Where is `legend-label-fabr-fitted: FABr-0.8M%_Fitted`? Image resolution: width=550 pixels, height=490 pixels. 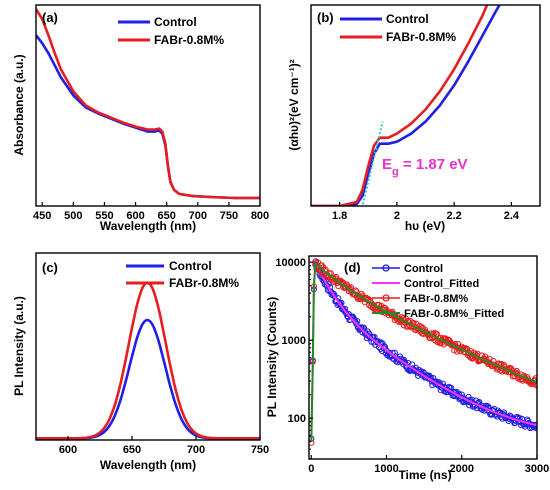 legend-label-fabr-fitted: FABr-0.8M%_Fitted is located at coordinates (454, 314).